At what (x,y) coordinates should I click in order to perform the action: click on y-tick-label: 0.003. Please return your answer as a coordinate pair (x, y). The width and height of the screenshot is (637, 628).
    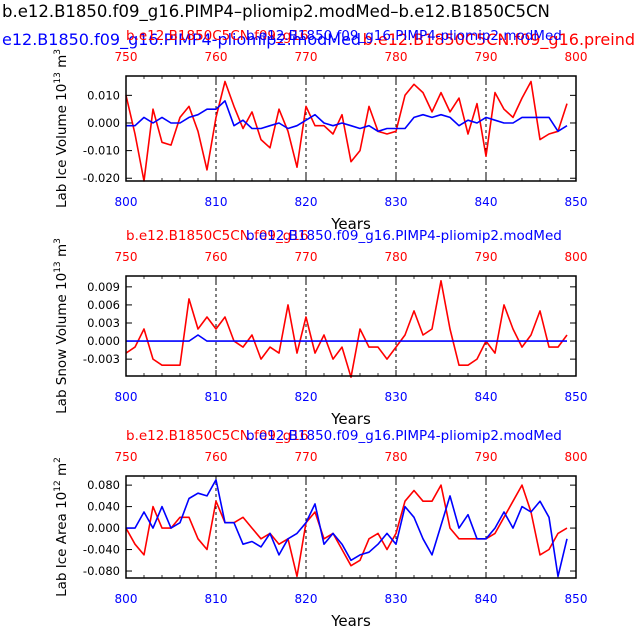
    Looking at the image, I should click on (103, 323).